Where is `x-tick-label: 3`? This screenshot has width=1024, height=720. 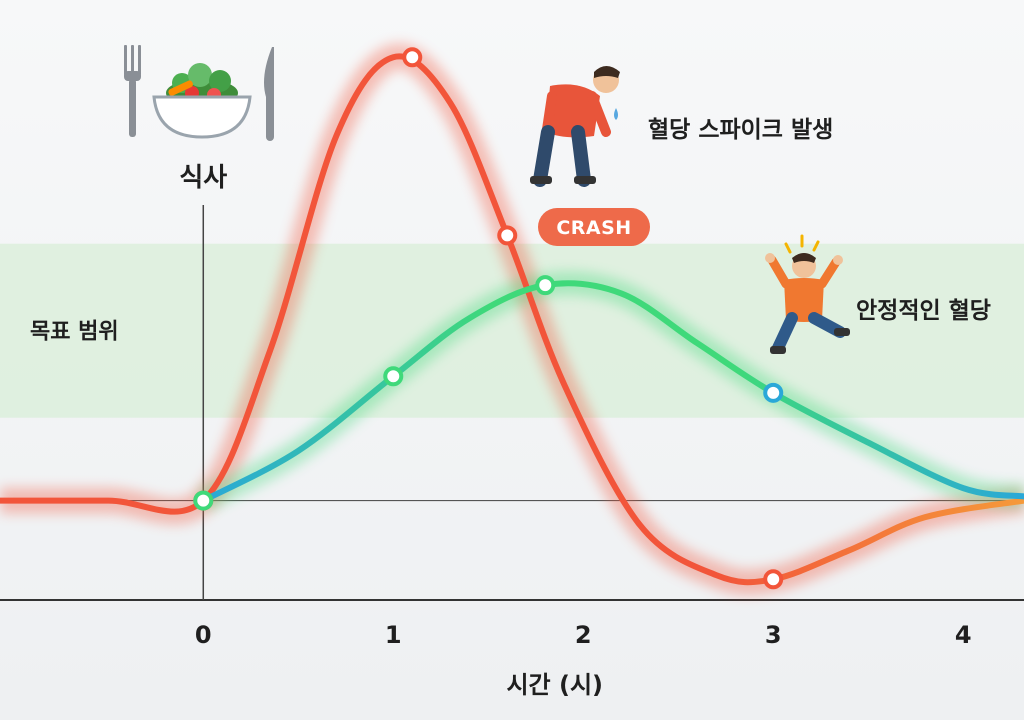 x-tick-label: 3 is located at coordinates (773, 635).